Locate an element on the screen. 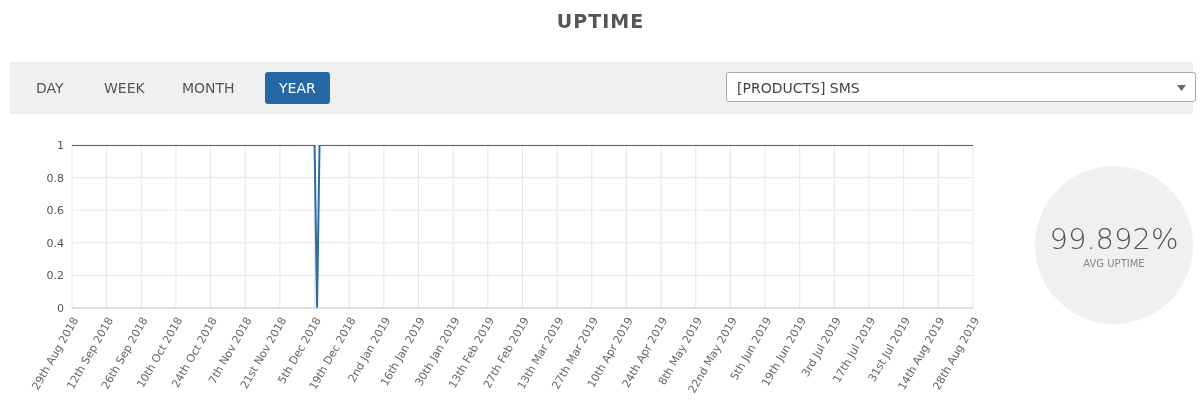 This screenshot has height=400, width=1201. text: DAY is located at coordinates (50, 88).